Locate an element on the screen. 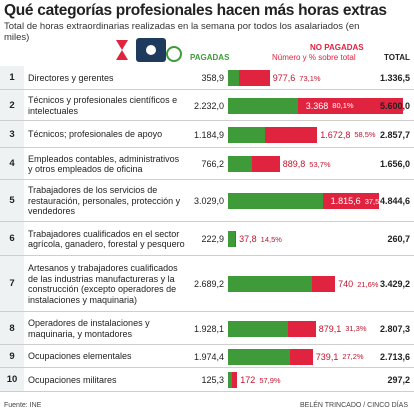 The image size is (414, 414). rank: 10 is located at coordinates (12, 379).